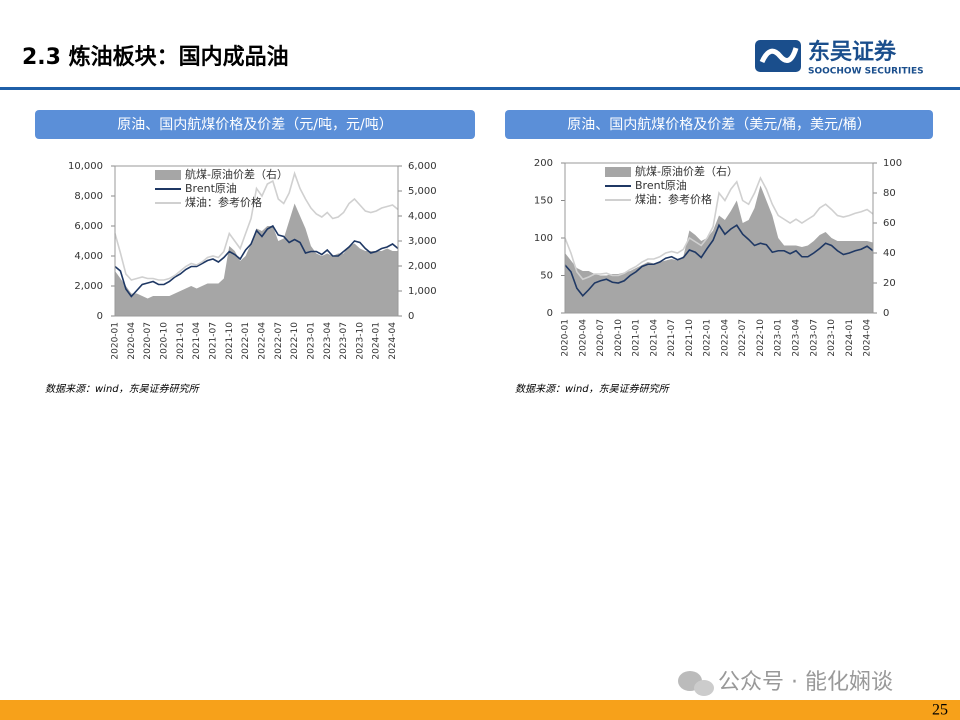  I want to click on chart-title: 原油、国内航煤价格及价差（元/吨，元/吨）, so click(254, 125).